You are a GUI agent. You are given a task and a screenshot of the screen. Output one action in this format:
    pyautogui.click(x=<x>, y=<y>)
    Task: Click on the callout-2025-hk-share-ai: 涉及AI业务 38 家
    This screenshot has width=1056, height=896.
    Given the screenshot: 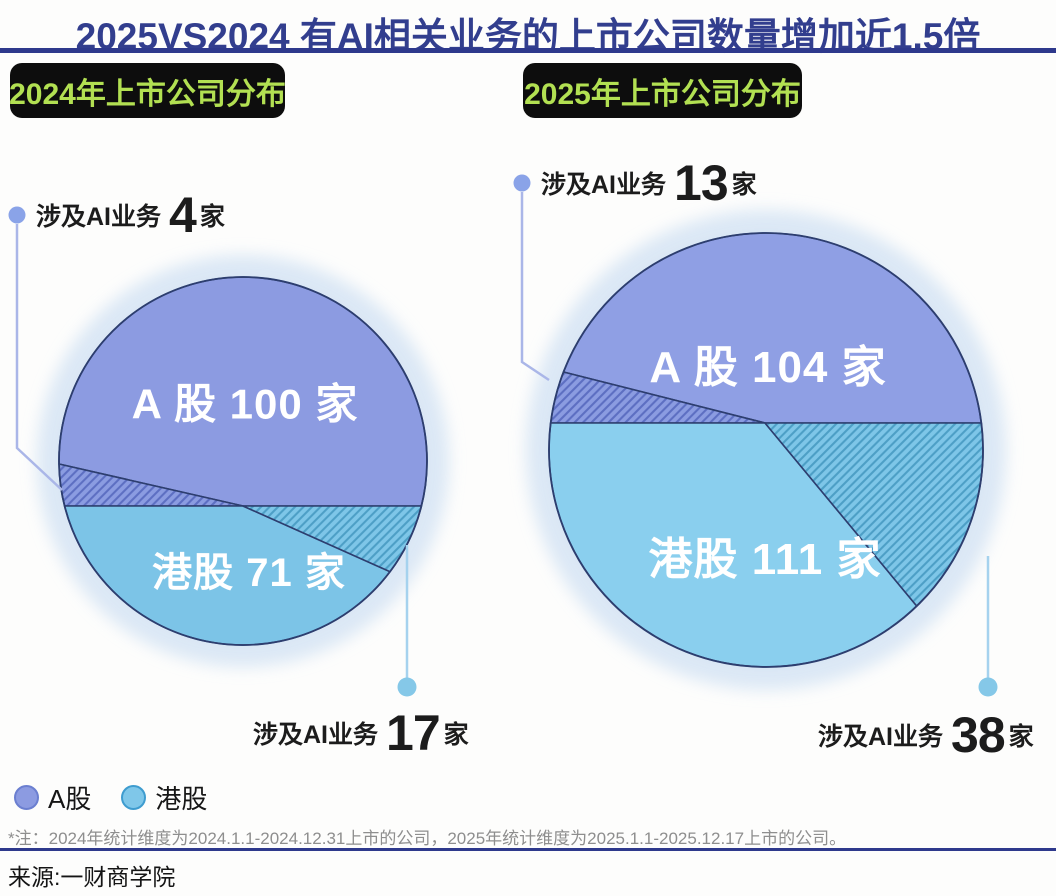 What is the action you would take?
    pyautogui.click(x=926, y=735)
    